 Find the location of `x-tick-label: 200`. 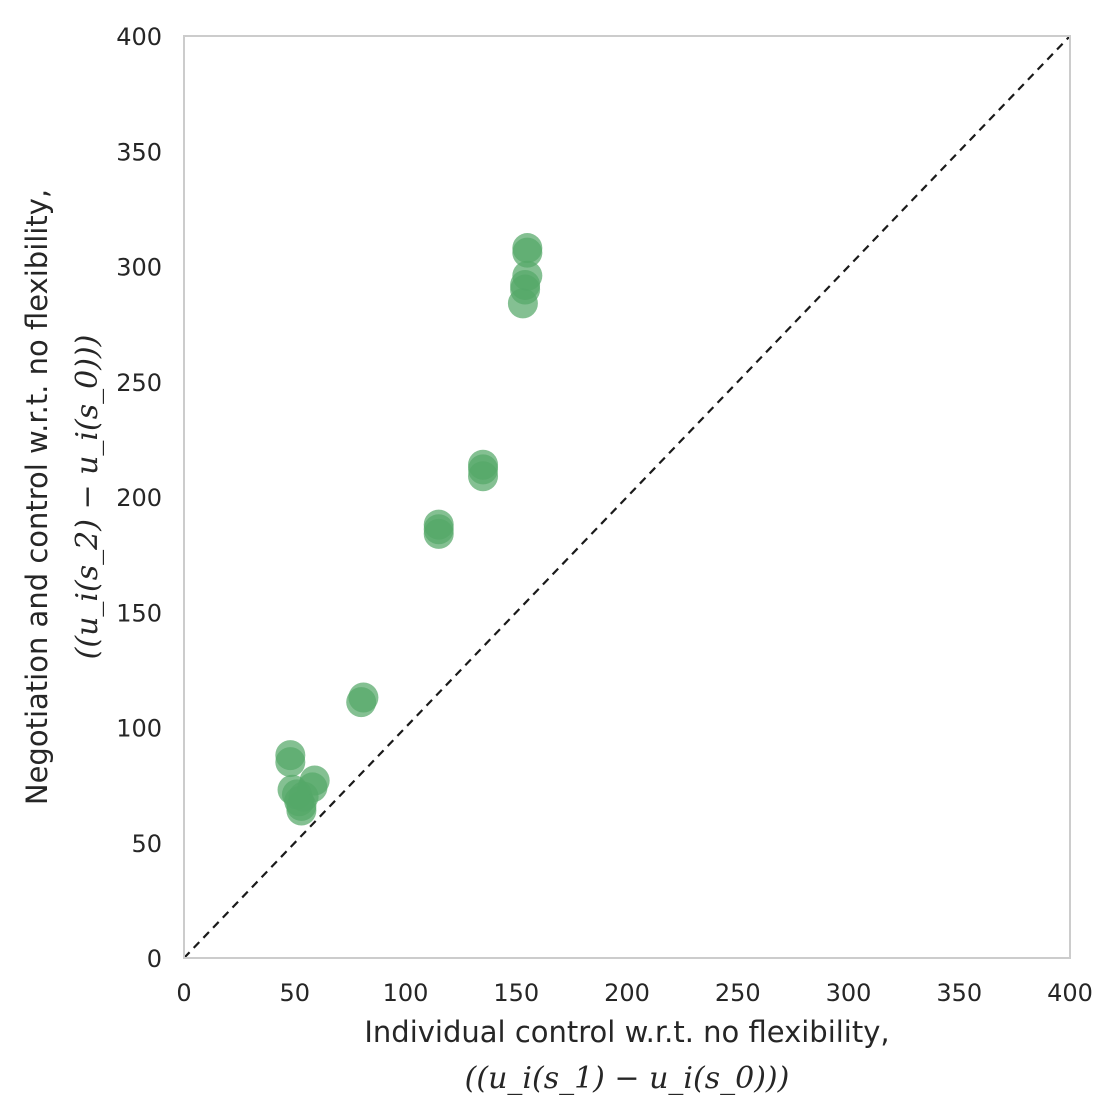

x-tick-label: 200 is located at coordinates (627, 993).